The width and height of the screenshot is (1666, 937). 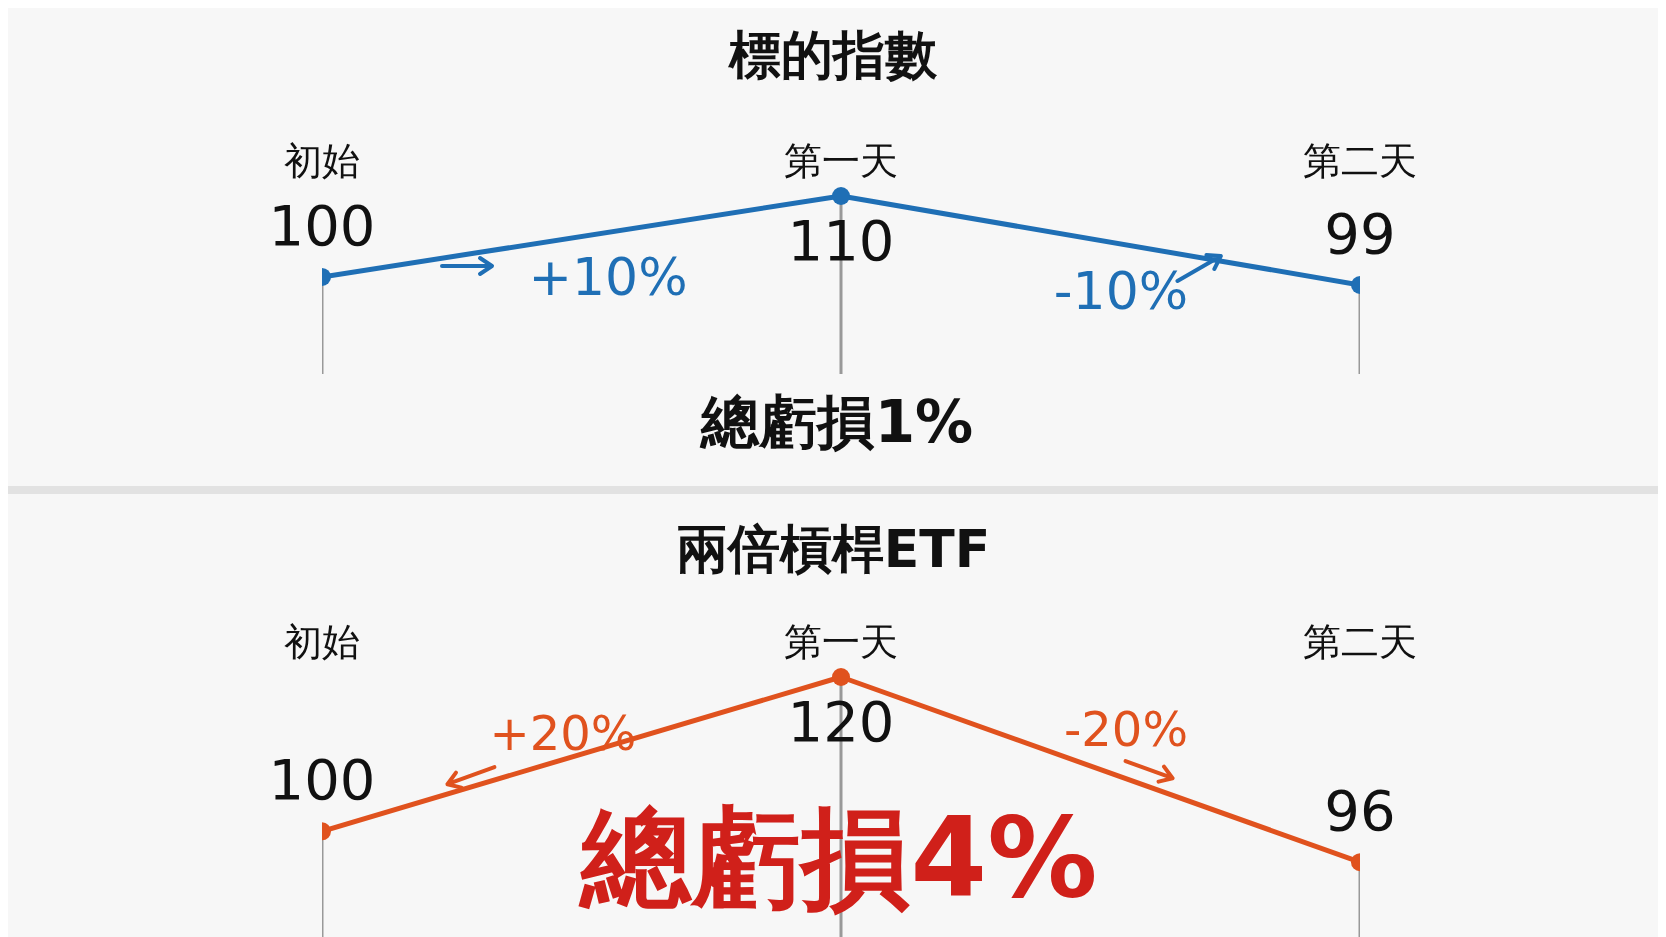 What do you see at coordinates (608, 277) in the screenshot?
I see `annotation: +10%` at bounding box center [608, 277].